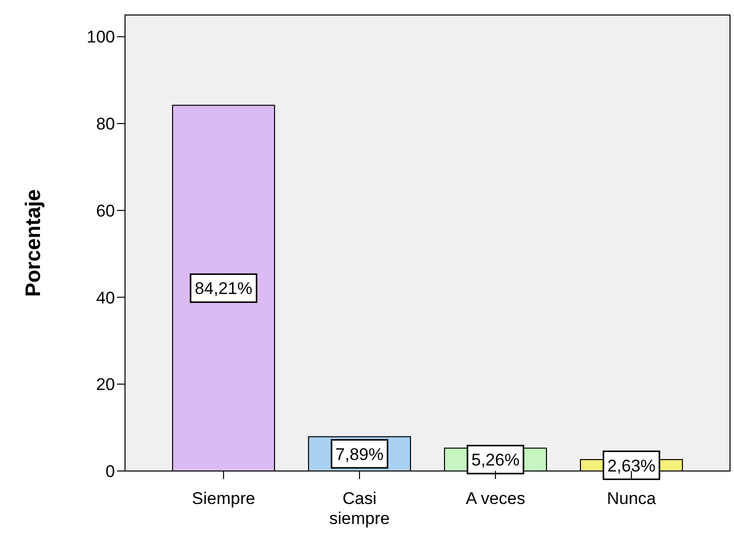  Describe the element at coordinates (105, 384) in the screenshot. I see `y-tick-label: 20` at that location.